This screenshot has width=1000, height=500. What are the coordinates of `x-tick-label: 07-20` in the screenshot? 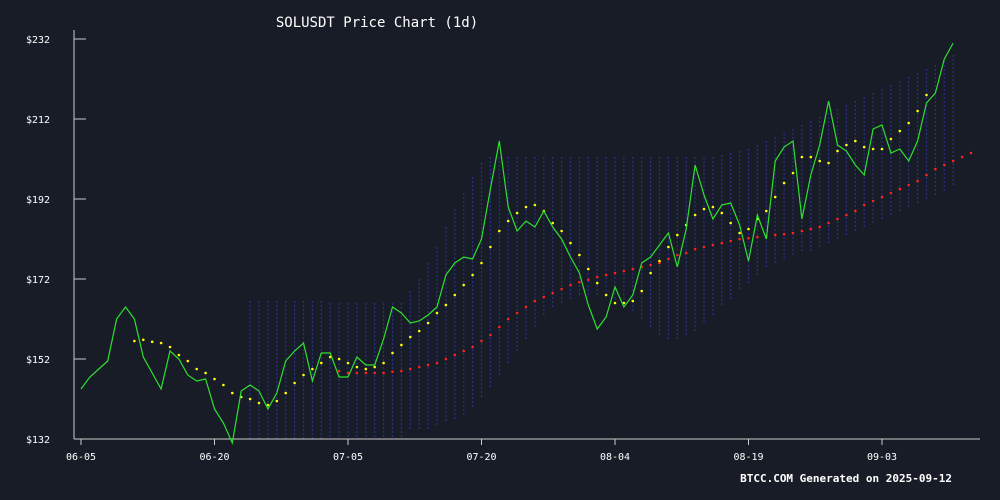 It's located at (481, 457).